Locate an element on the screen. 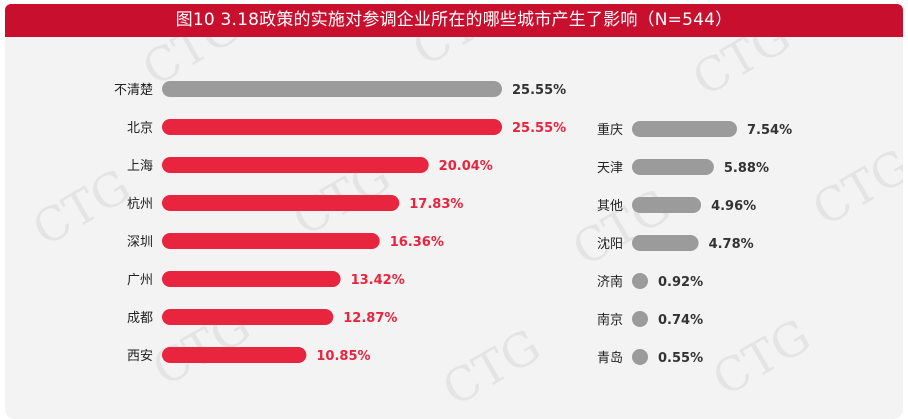 This screenshot has height=419, width=908. value-label: 5.88% is located at coordinates (746, 168).